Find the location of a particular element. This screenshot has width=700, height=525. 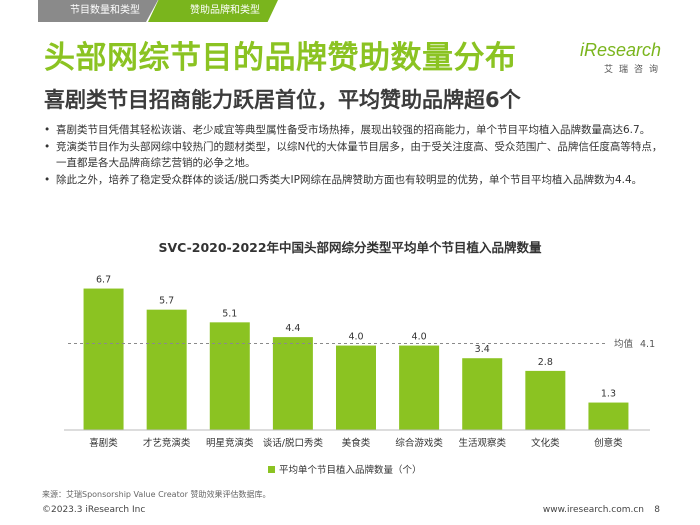

copyright: ©2023.3 iResearch Inc is located at coordinates (94, 510).